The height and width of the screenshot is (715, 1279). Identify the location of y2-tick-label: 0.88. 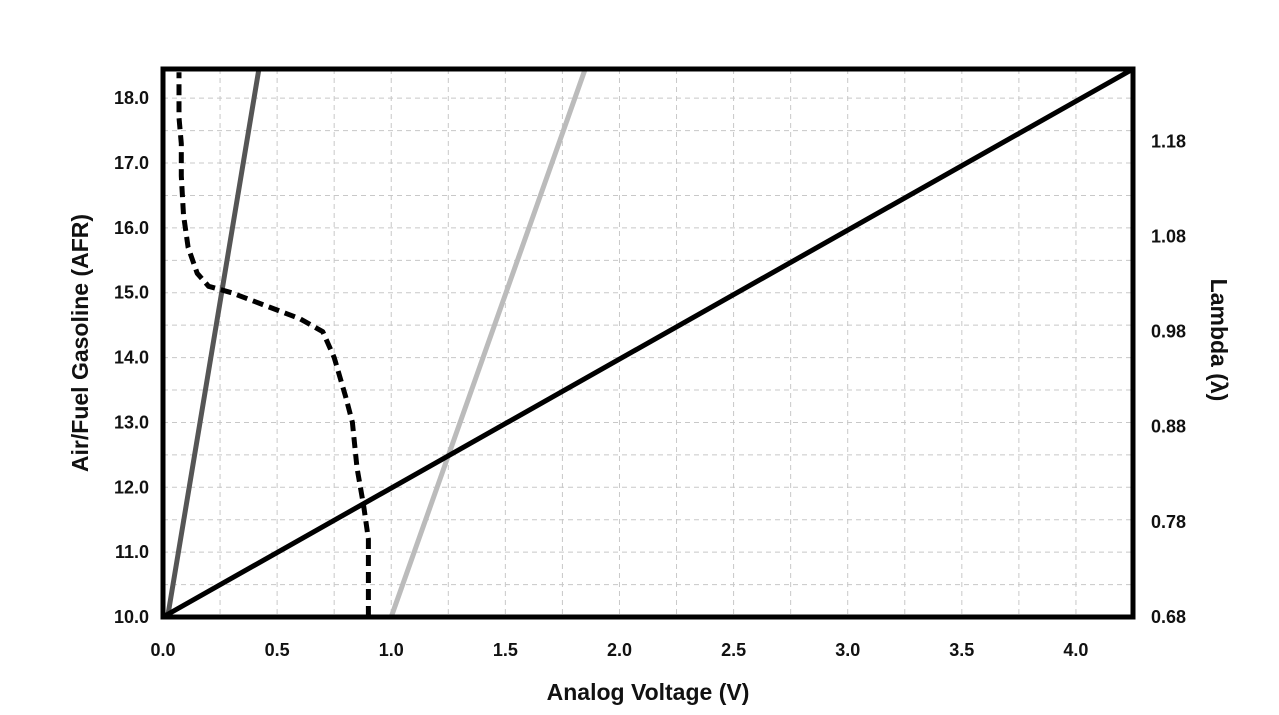
(1168, 427).